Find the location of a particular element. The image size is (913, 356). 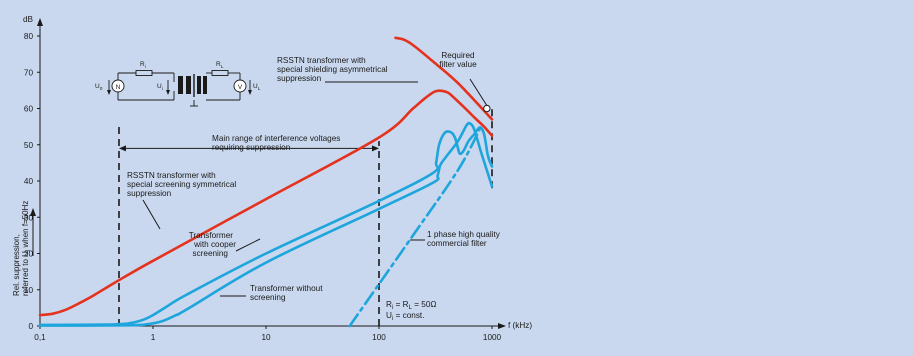

y-tick-label: 60 is located at coordinates (29, 109).